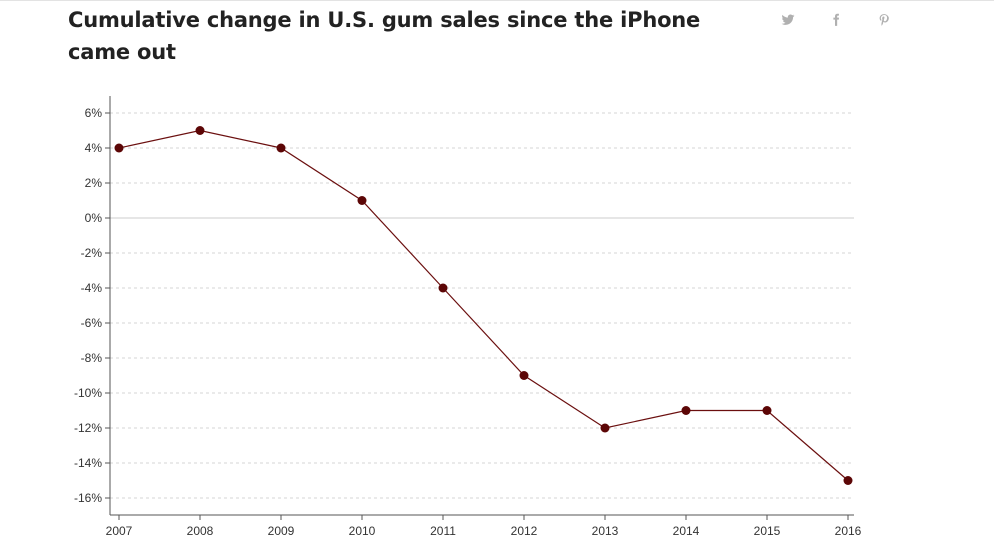 The image size is (994, 559). What do you see at coordinates (443, 531) in the screenshot?
I see `x-tick-label: 2011` at bounding box center [443, 531].